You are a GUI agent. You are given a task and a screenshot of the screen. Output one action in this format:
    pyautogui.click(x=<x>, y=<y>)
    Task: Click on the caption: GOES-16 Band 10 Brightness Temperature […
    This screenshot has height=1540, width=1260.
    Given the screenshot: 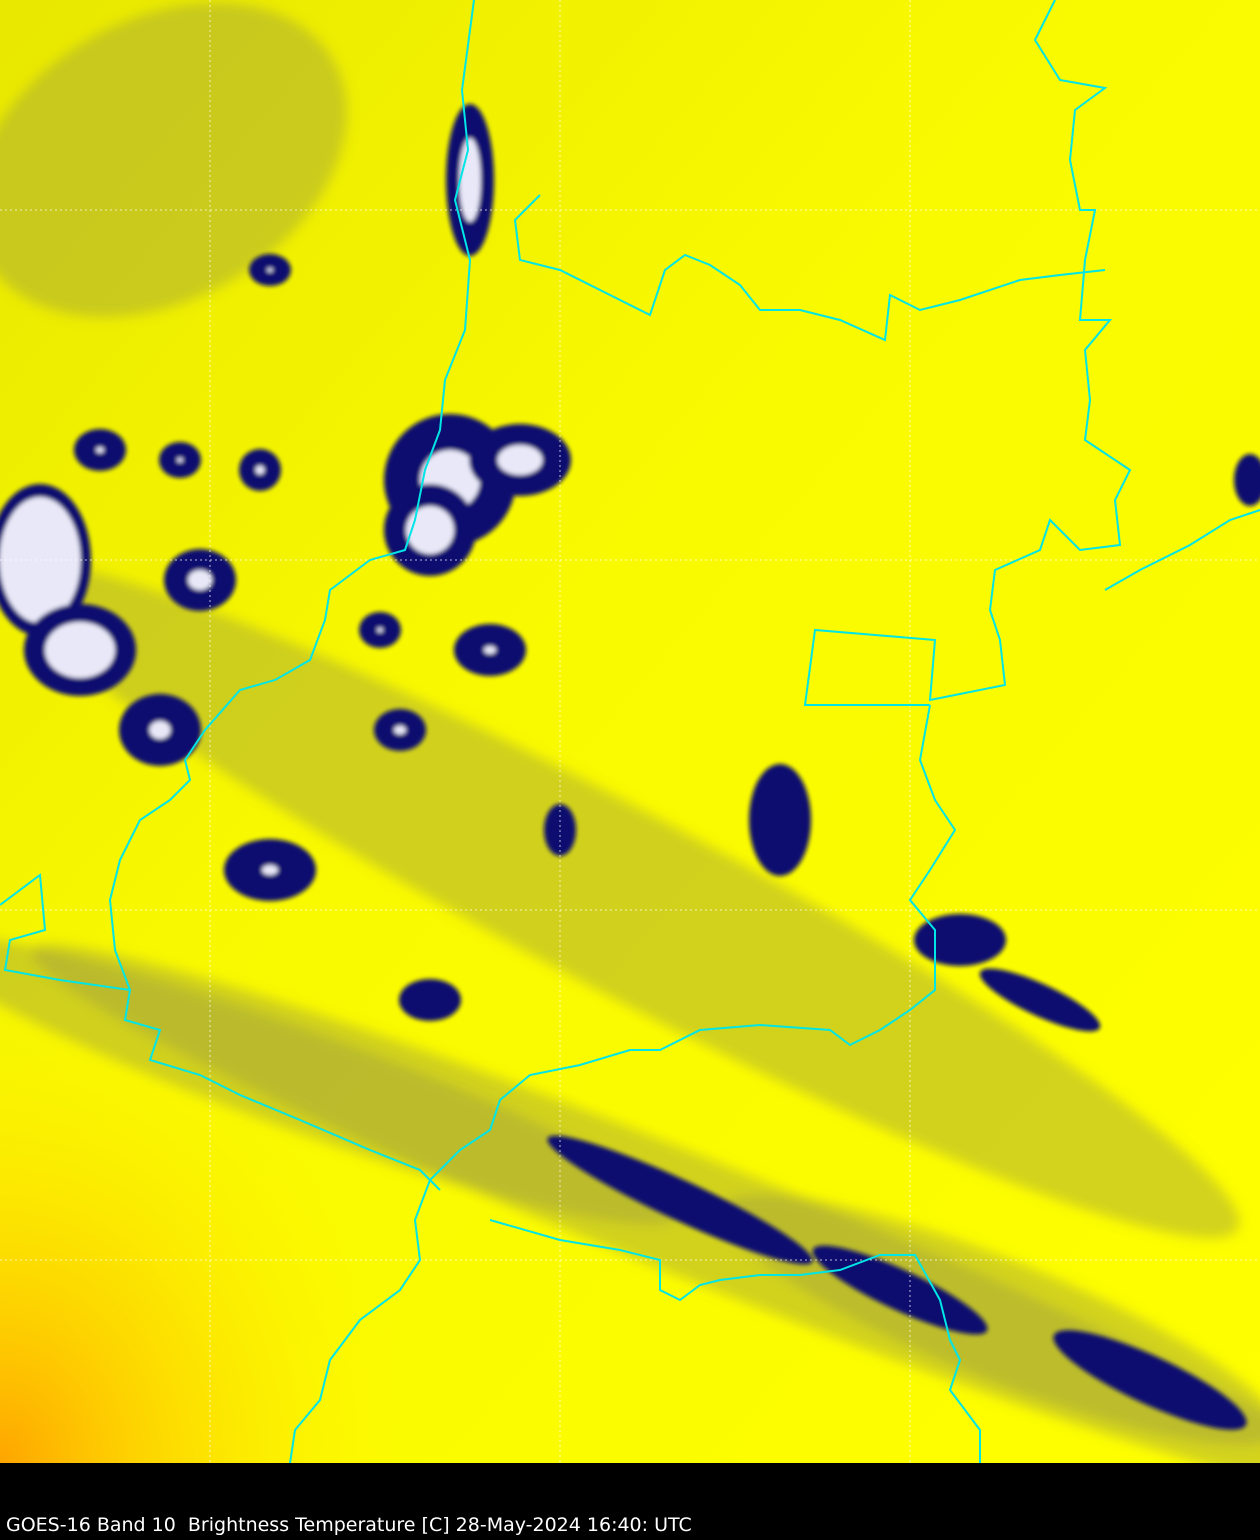 What is the action you would take?
    pyautogui.click(x=349, y=1525)
    